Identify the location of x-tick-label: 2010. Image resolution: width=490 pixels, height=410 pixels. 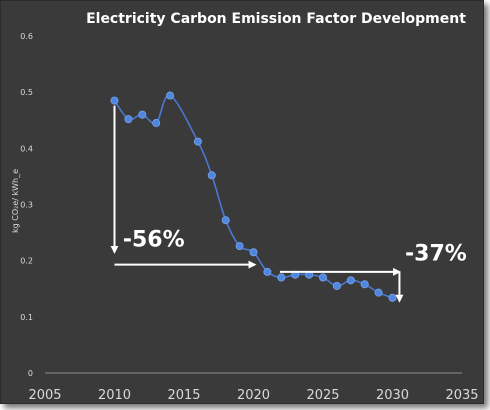
(114, 395).